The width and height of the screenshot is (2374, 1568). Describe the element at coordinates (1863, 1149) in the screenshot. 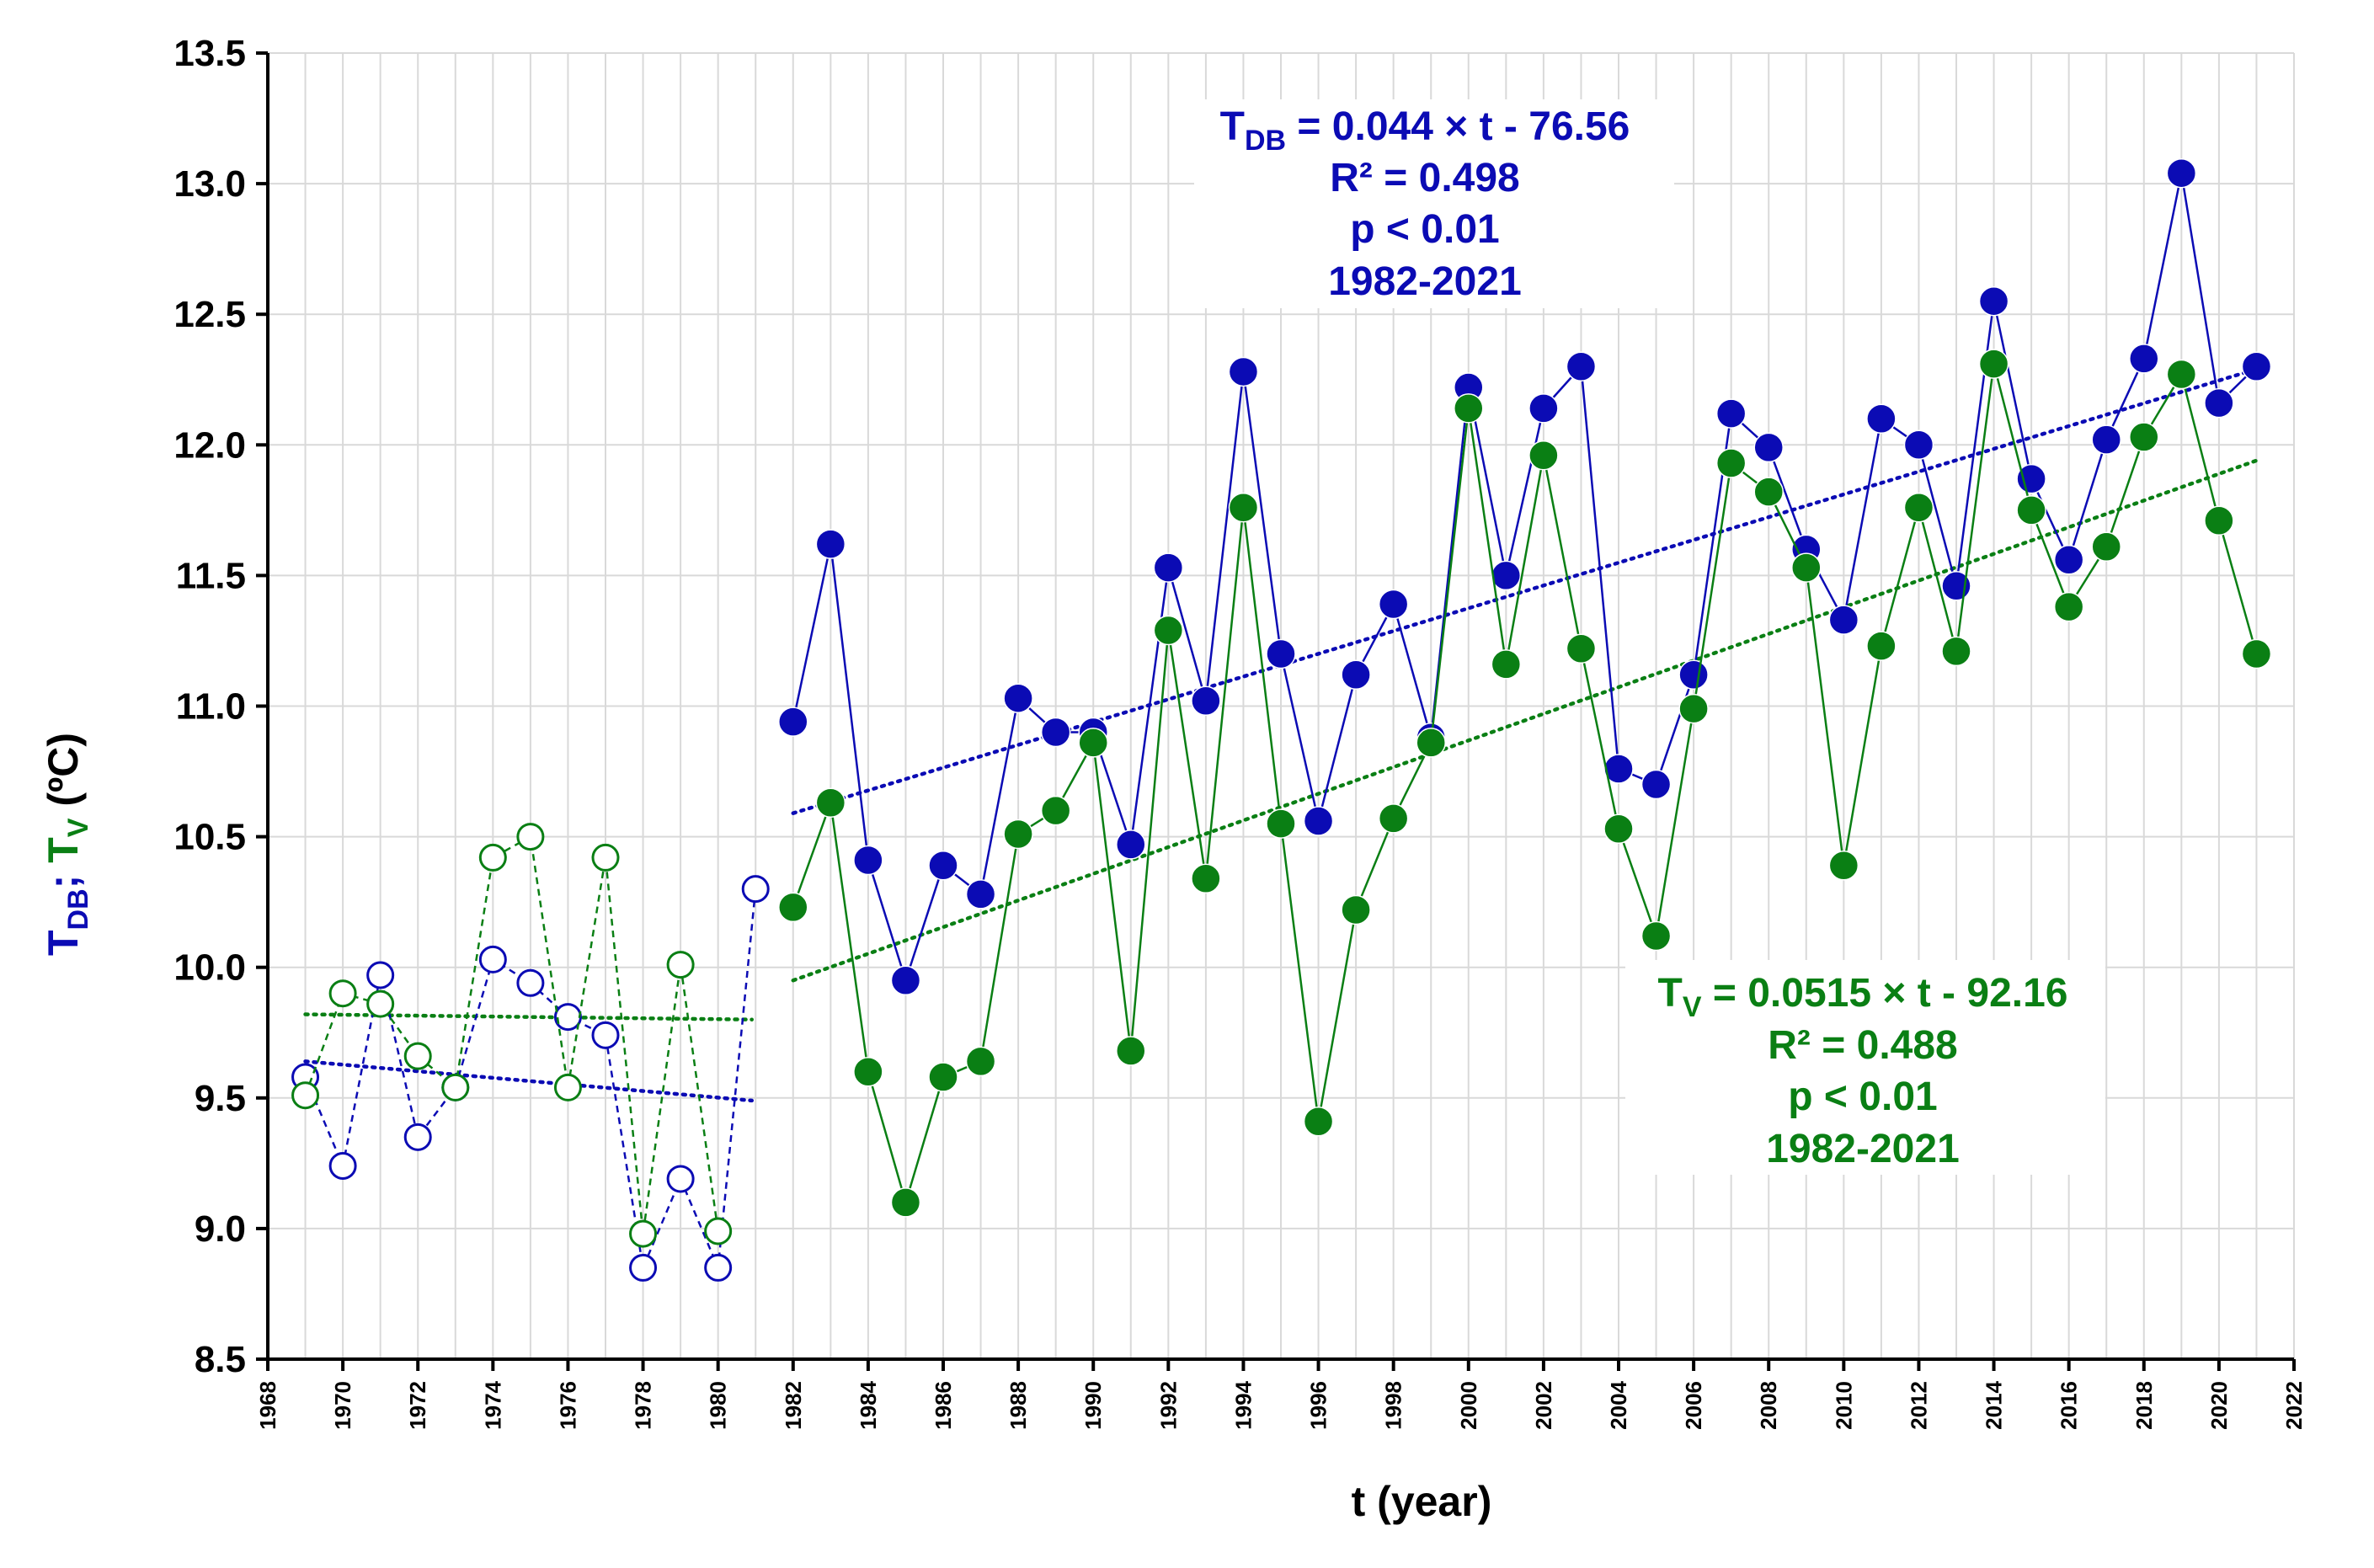

I see `tv-period: 1982-2021` at that location.